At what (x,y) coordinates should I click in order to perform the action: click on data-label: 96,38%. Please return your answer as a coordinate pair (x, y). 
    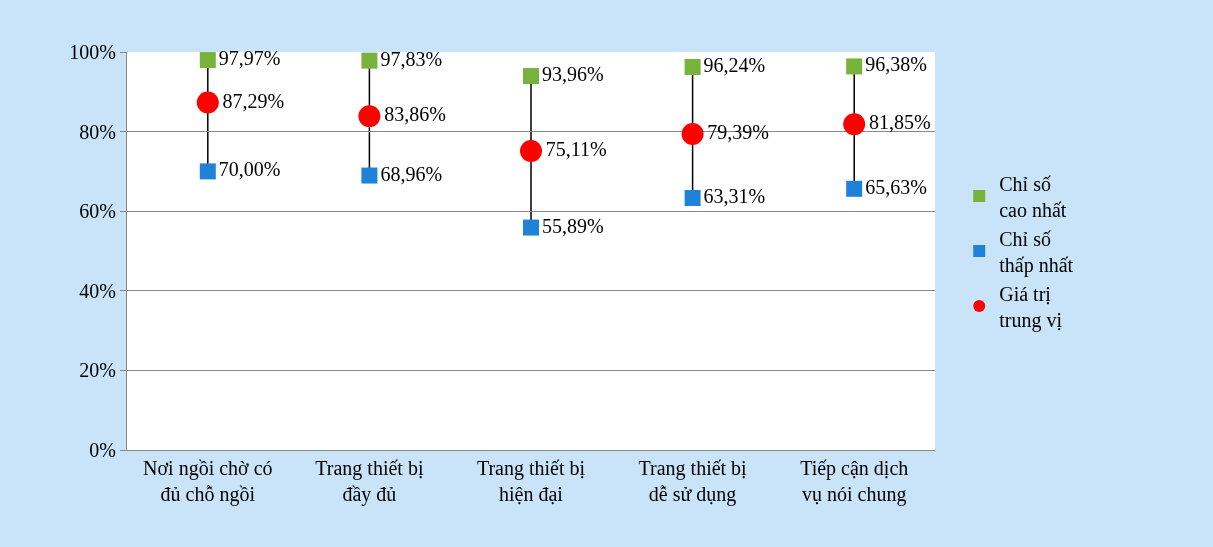
    Looking at the image, I should click on (896, 64).